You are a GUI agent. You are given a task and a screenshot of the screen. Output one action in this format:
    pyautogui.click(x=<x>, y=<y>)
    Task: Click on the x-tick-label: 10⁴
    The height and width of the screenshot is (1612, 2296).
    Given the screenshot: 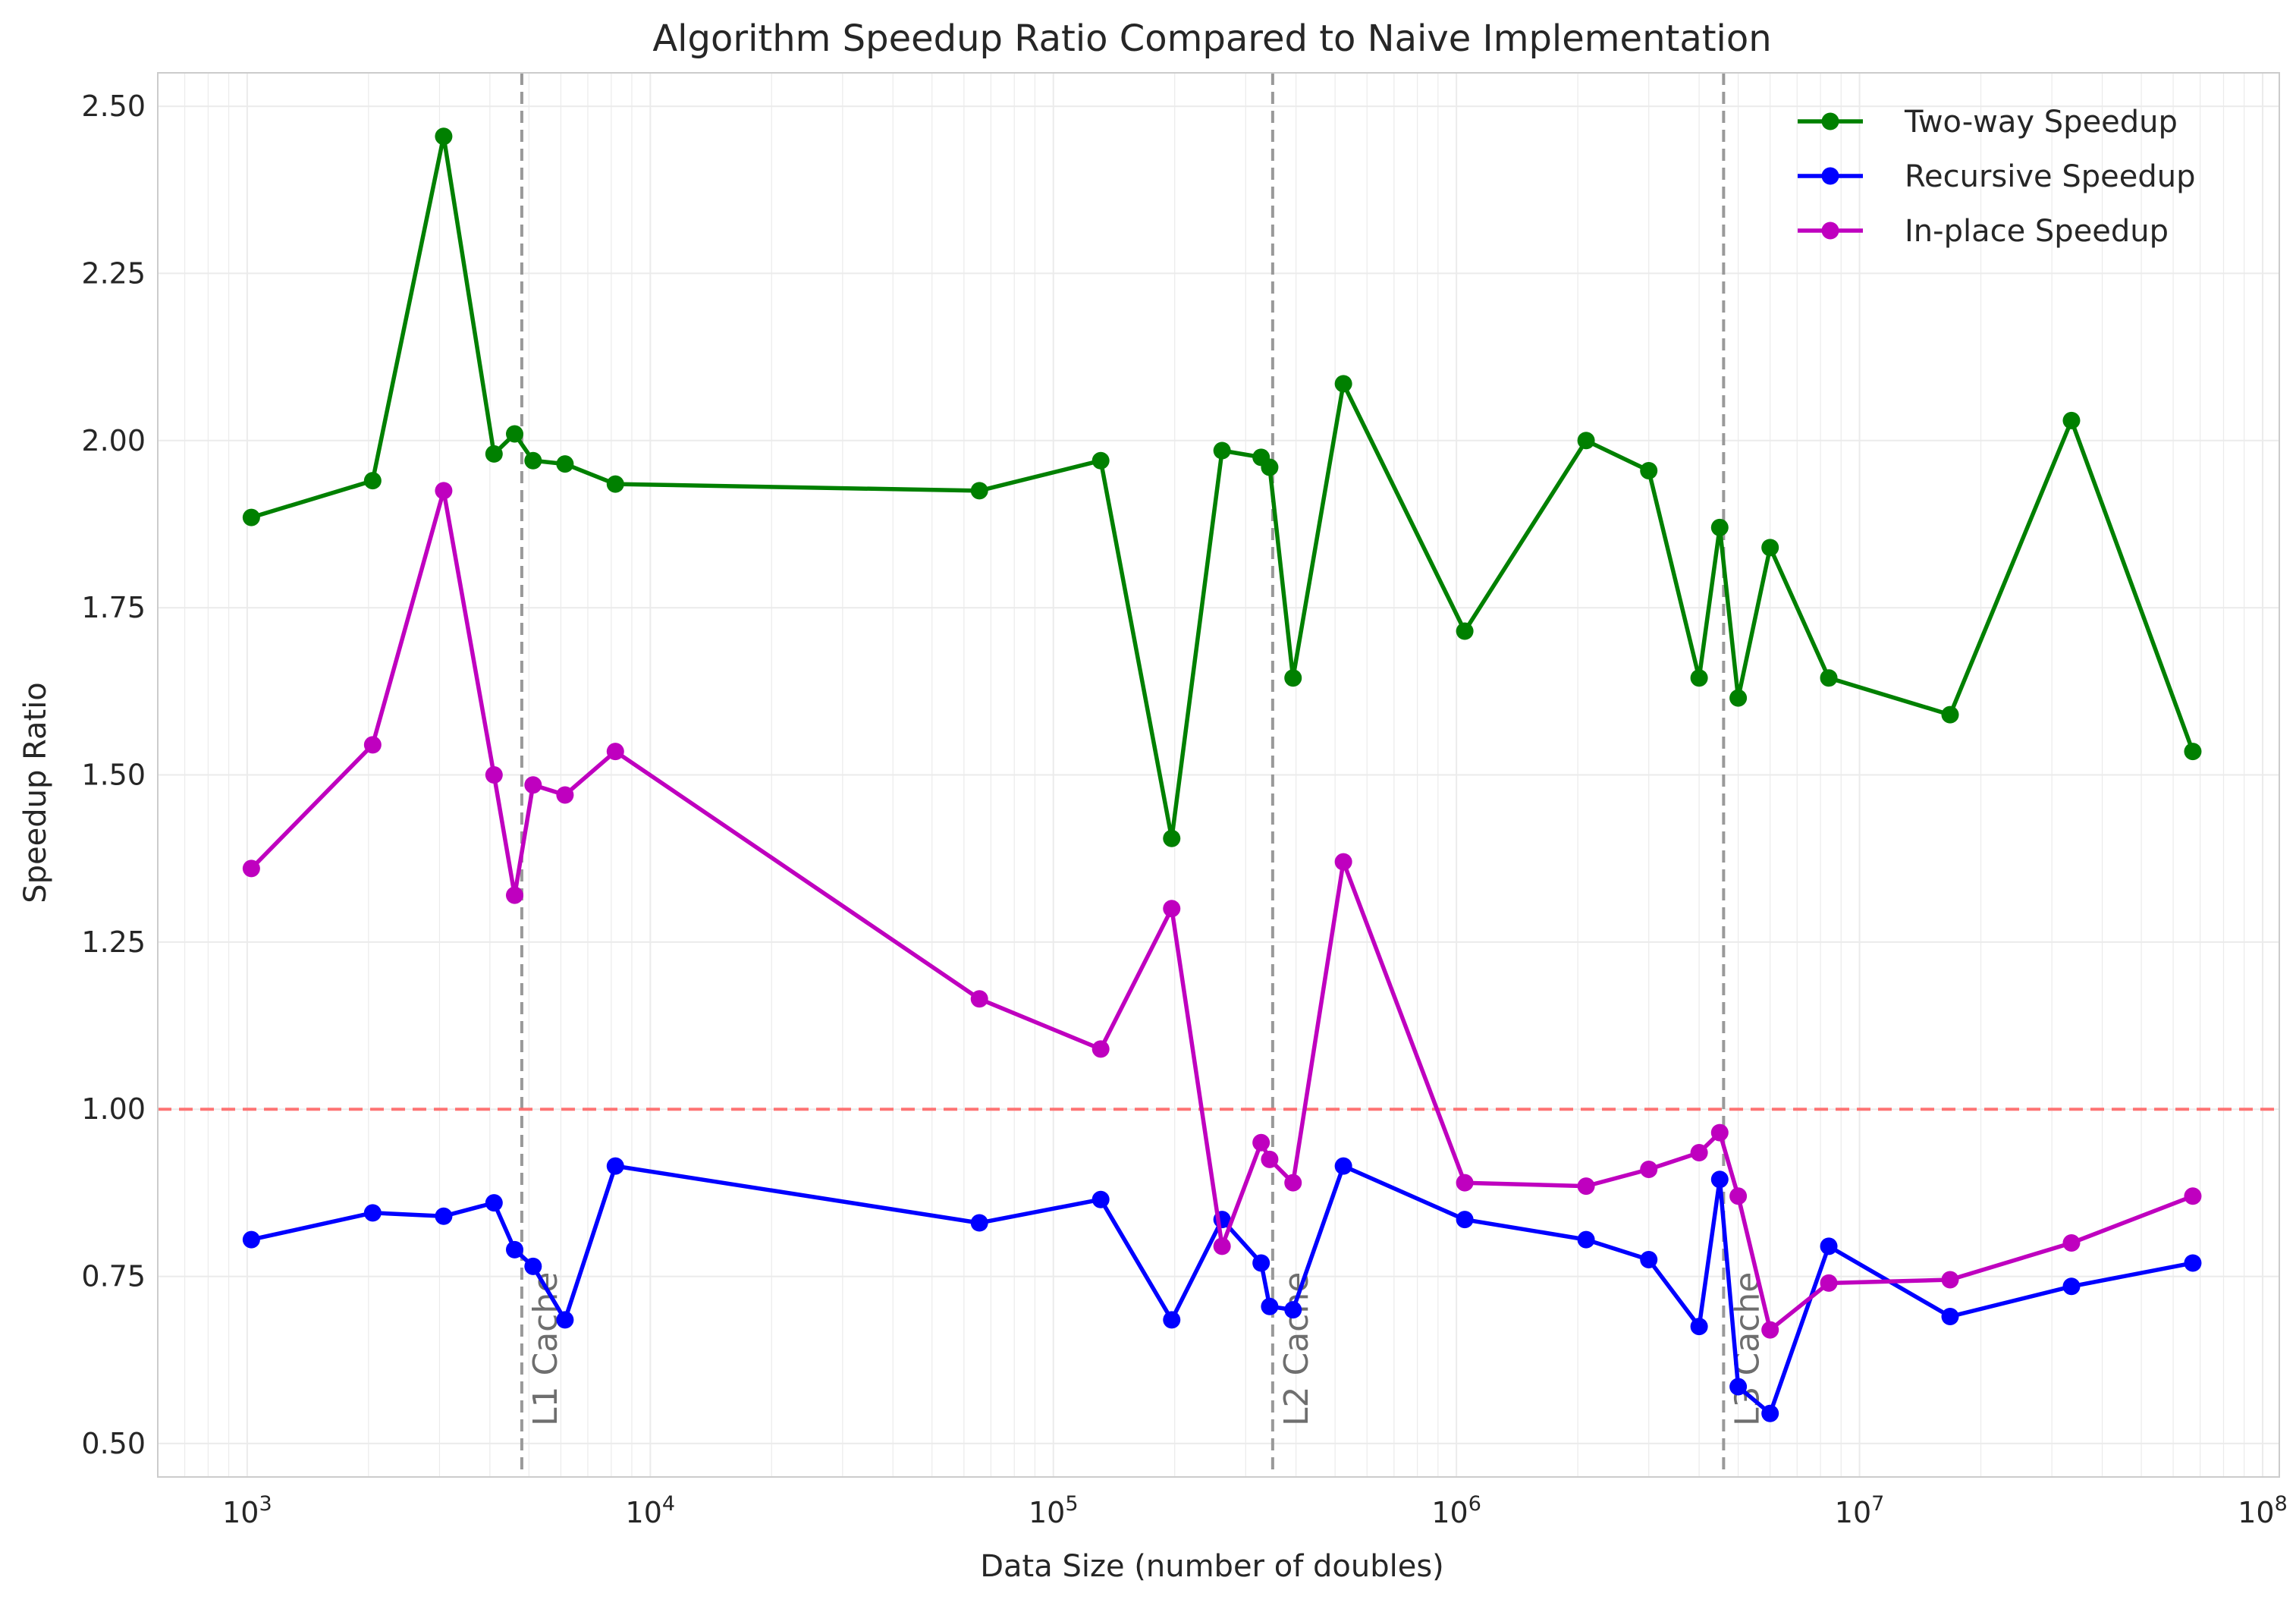 What is the action you would take?
    pyautogui.click(x=651, y=1510)
    